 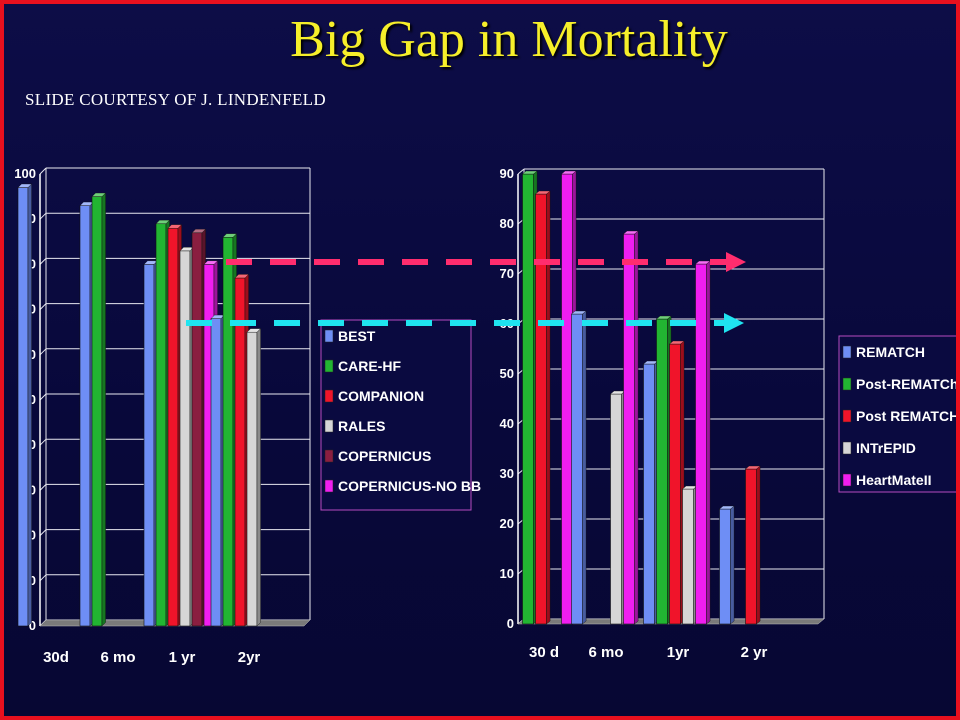 I want to click on x-category-label: 2 yr, so click(x=754, y=652).